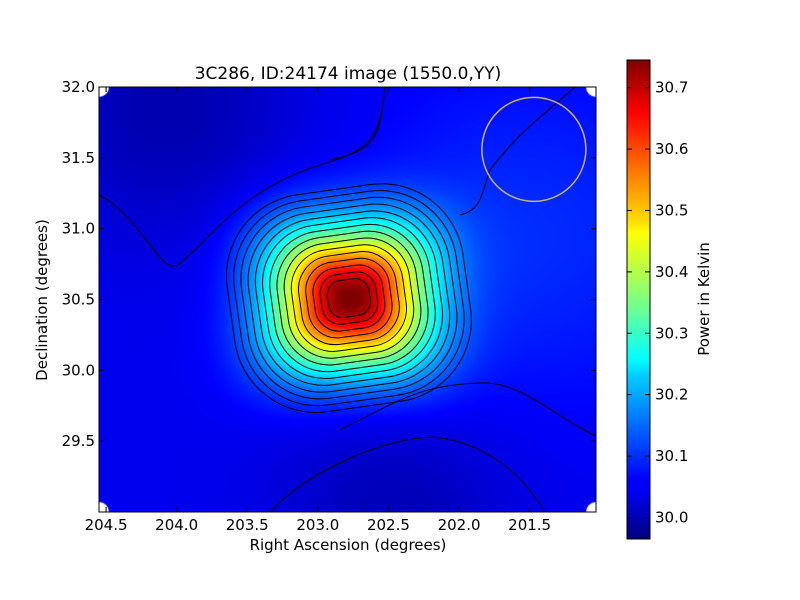 The height and width of the screenshot is (600, 800). I want to click on y-tick-label: 30.0, so click(78, 370).